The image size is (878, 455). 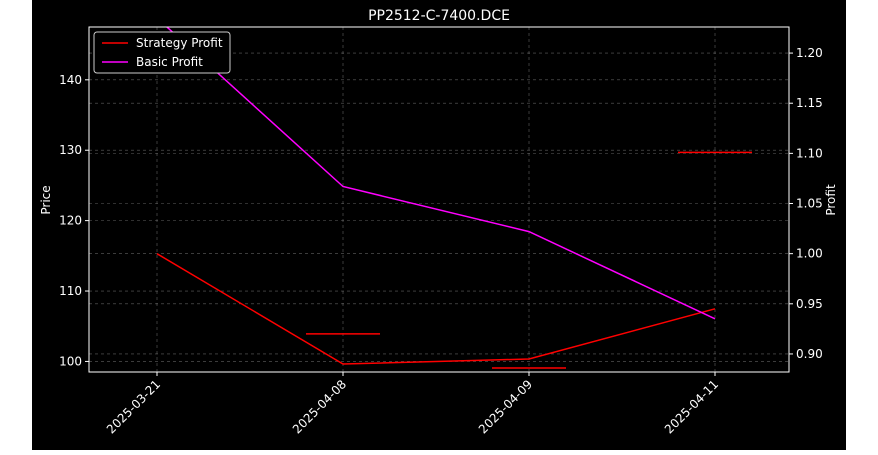 I want to click on right-tick-label: 1.05, so click(x=809, y=204).